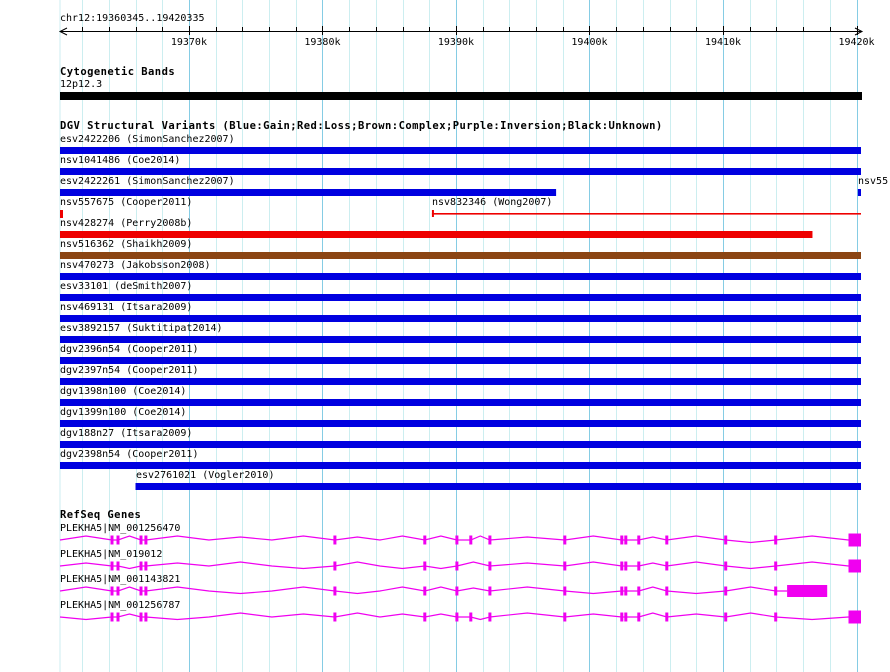  I want to click on variant-bar-nsv55, so click(859, 192).